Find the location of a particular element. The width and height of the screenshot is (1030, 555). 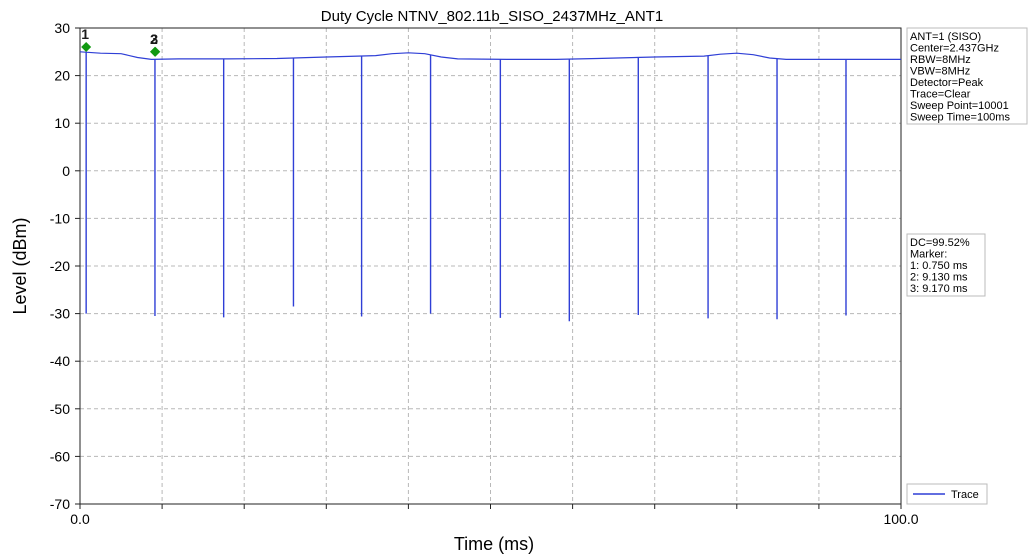

legend: Trace is located at coordinates (947, 494).